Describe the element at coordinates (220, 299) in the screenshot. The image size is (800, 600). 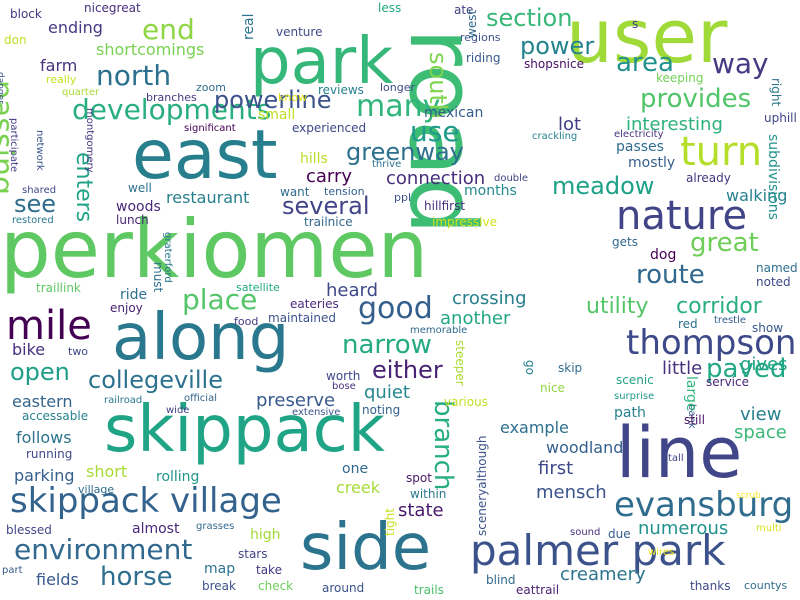
I see `word: place` at that location.